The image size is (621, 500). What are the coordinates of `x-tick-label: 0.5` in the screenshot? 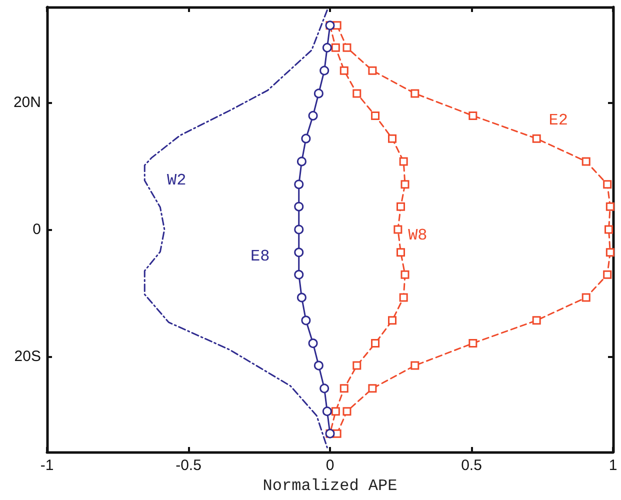 It's located at (471, 465).